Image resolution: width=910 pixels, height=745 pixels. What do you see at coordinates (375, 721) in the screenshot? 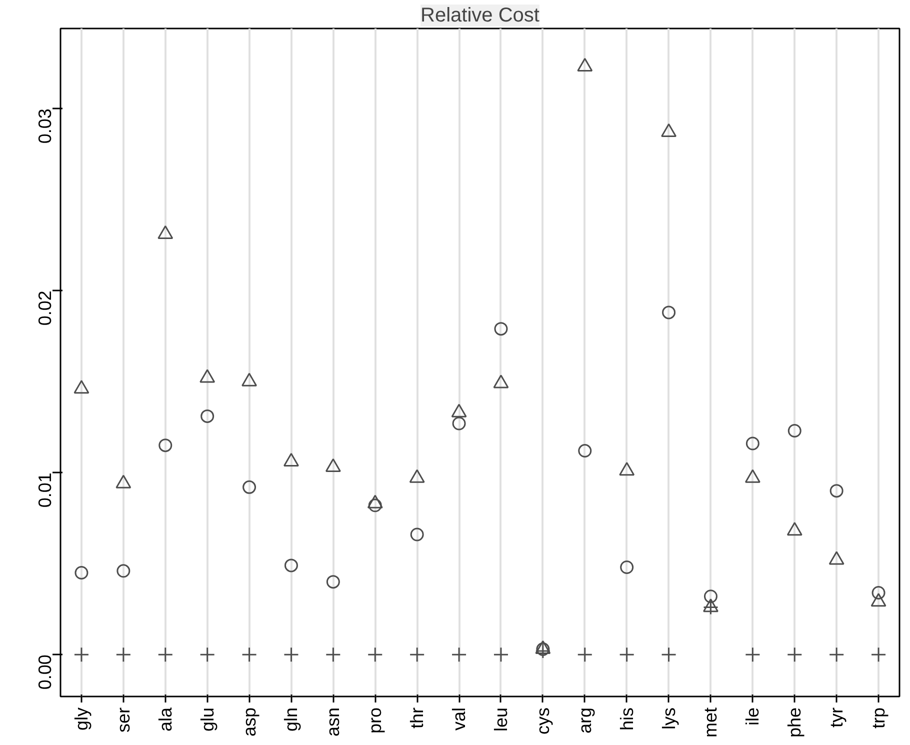
I see `x-tick-label: pro` at bounding box center [375, 721].